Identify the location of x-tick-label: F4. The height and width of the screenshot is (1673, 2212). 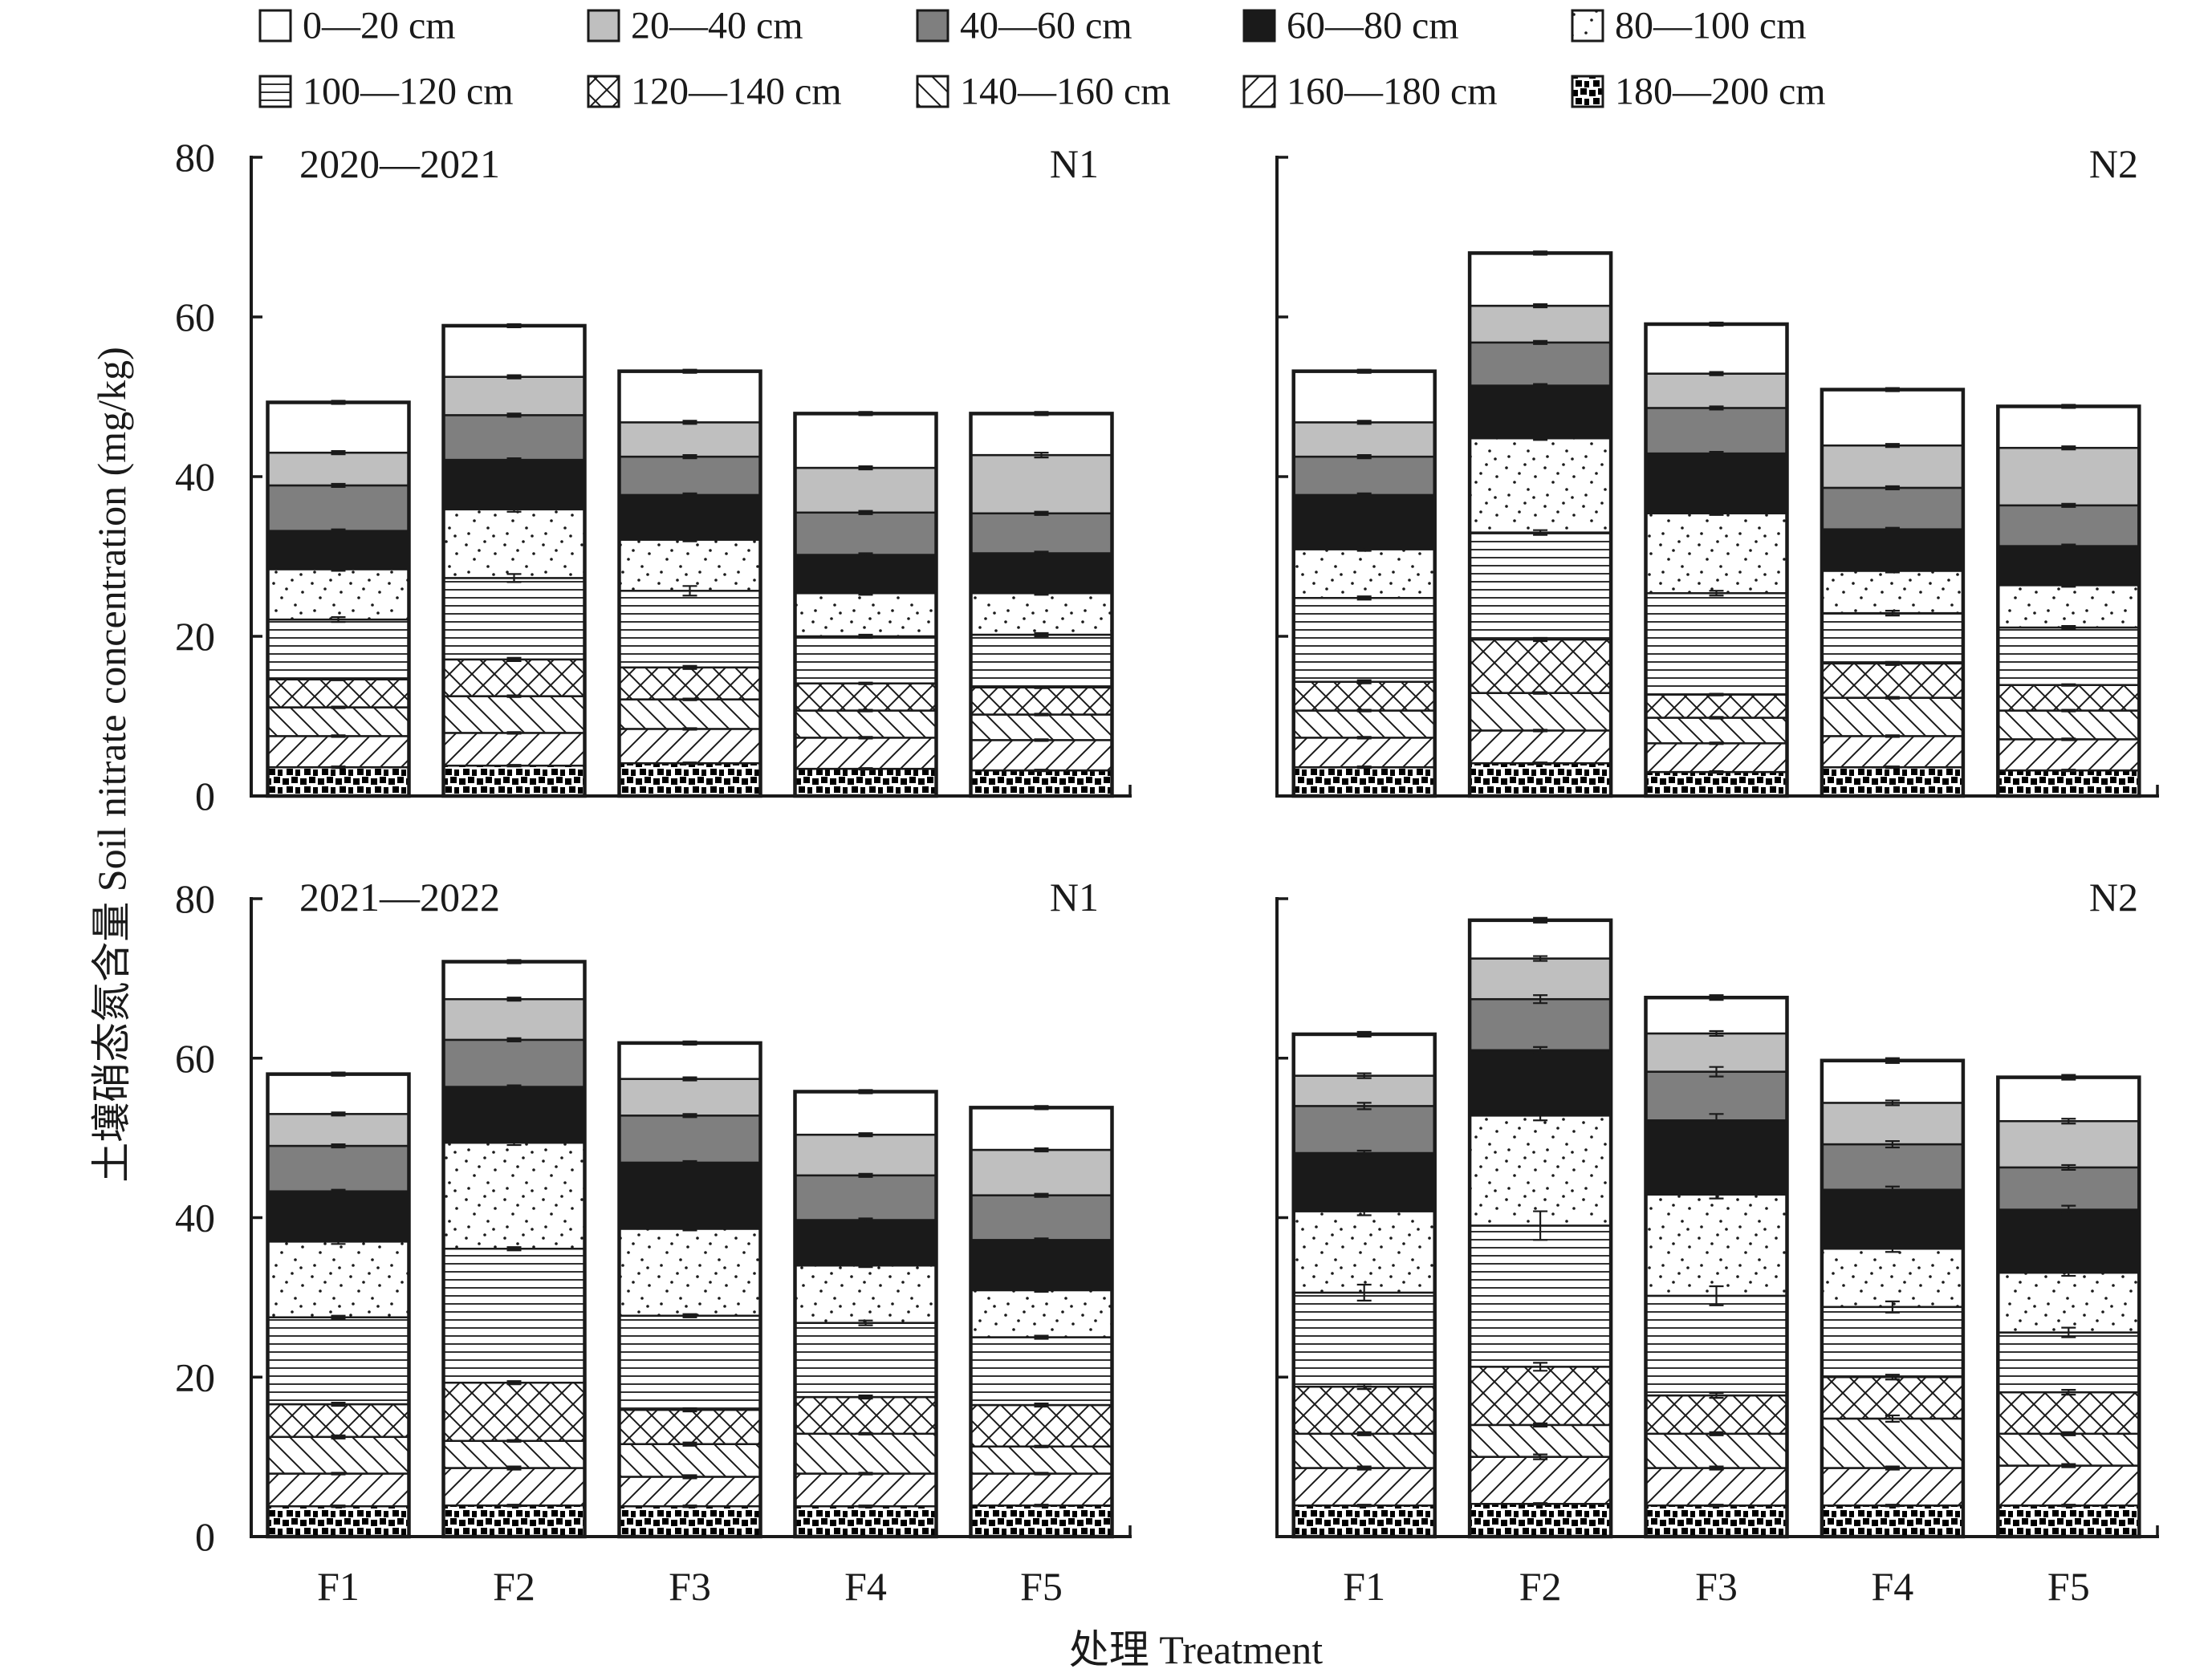
(866, 1586).